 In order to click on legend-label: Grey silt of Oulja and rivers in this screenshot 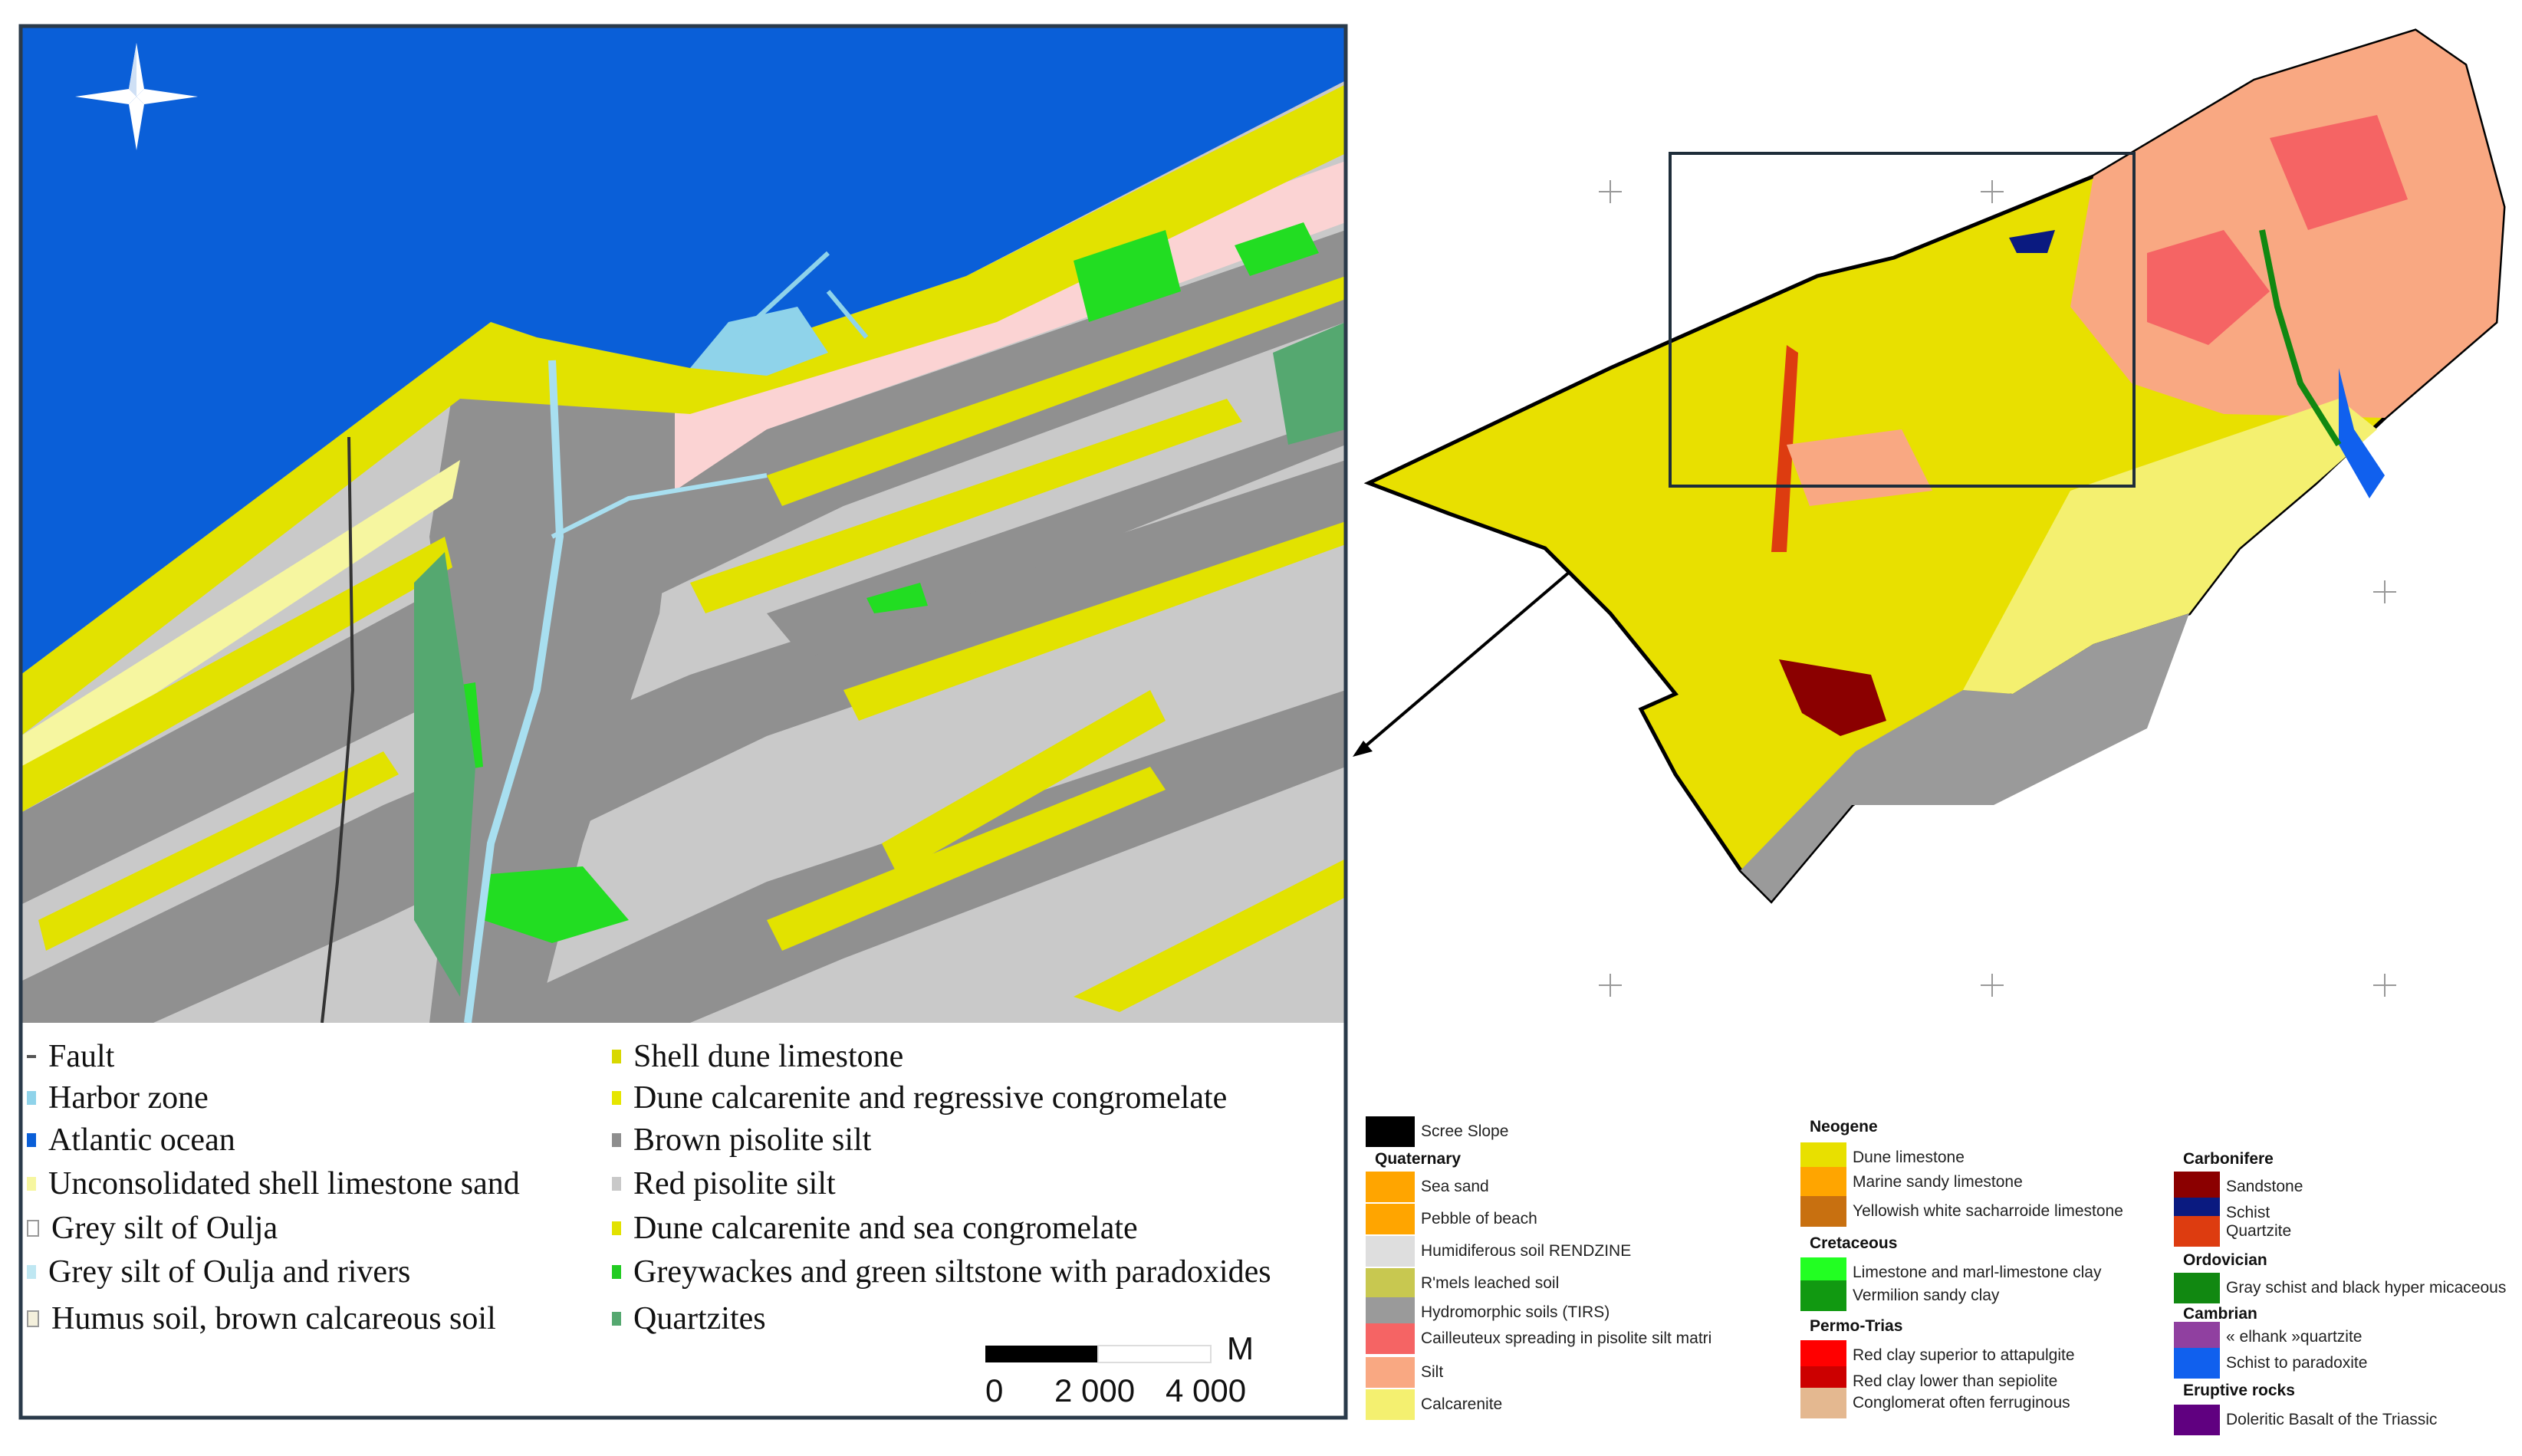, I will do `click(230, 1272)`.